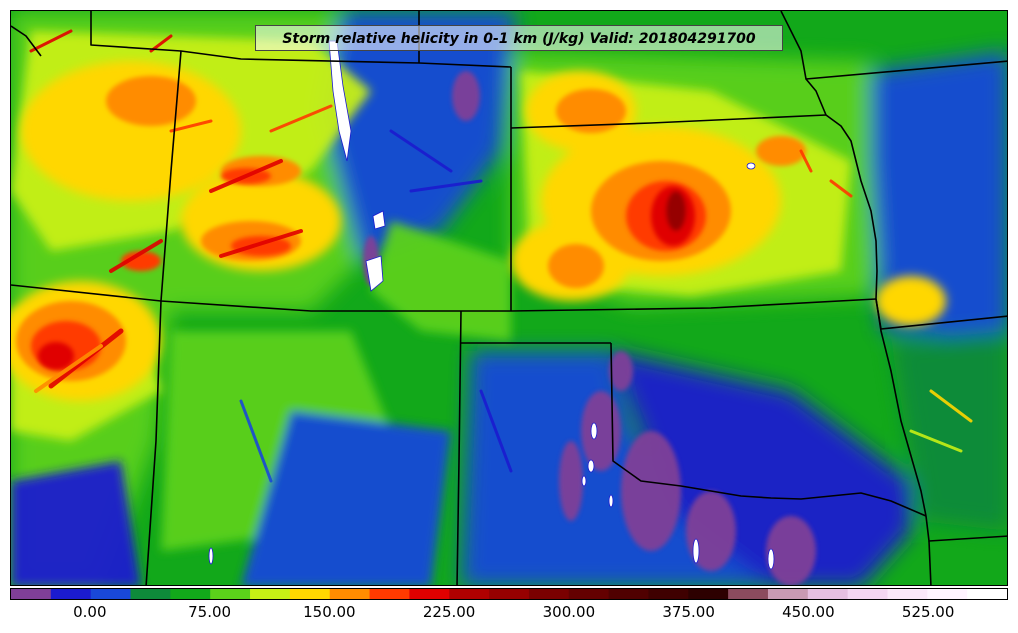  I want to click on colorbar-label: 75.00, so click(210, 612).